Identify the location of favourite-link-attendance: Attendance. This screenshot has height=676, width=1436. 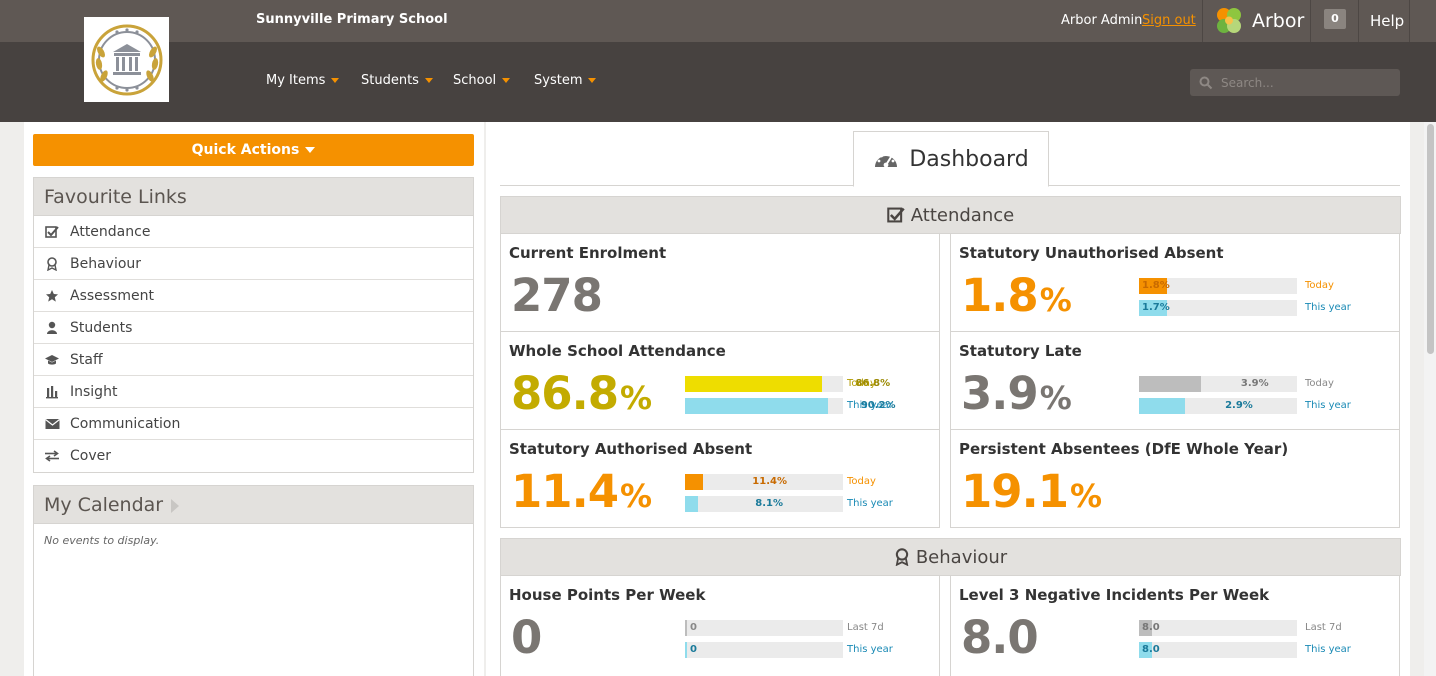
(253, 232).